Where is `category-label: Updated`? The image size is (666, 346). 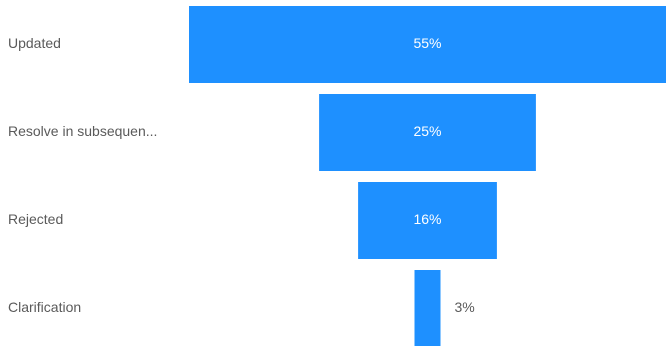 category-label: Updated is located at coordinates (34, 43).